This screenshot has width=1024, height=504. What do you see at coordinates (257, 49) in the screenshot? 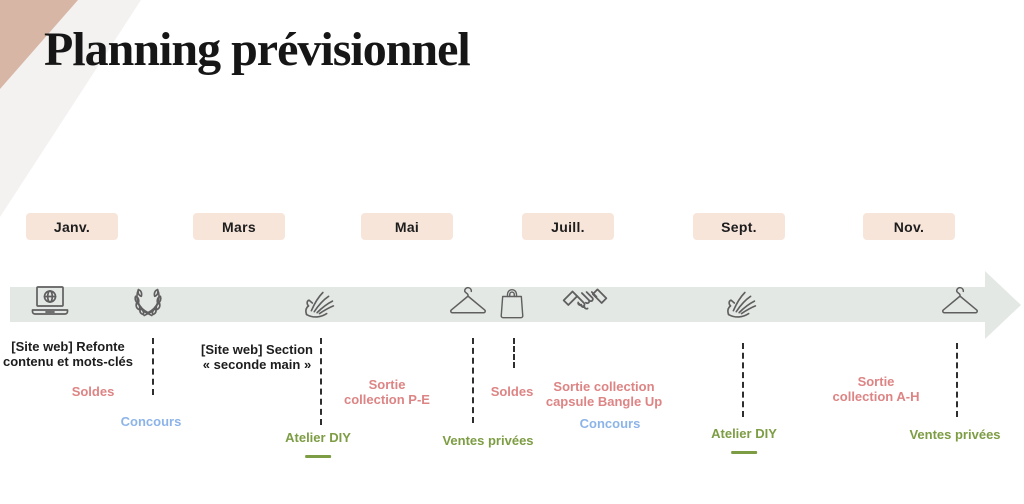
I see `page-title: Planning prévisionnel` at bounding box center [257, 49].